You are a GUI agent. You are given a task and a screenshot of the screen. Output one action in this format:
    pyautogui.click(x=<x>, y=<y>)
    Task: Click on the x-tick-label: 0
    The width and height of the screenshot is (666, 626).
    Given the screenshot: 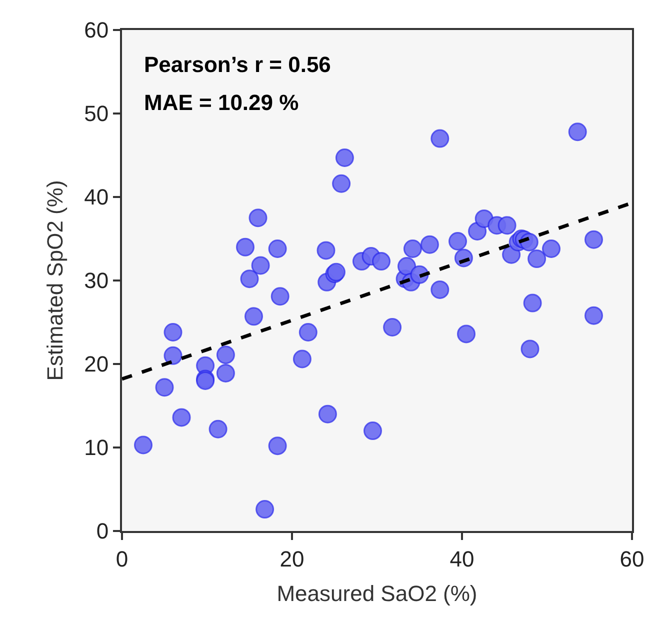 What is the action you would take?
    pyautogui.click(x=122, y=559)
    